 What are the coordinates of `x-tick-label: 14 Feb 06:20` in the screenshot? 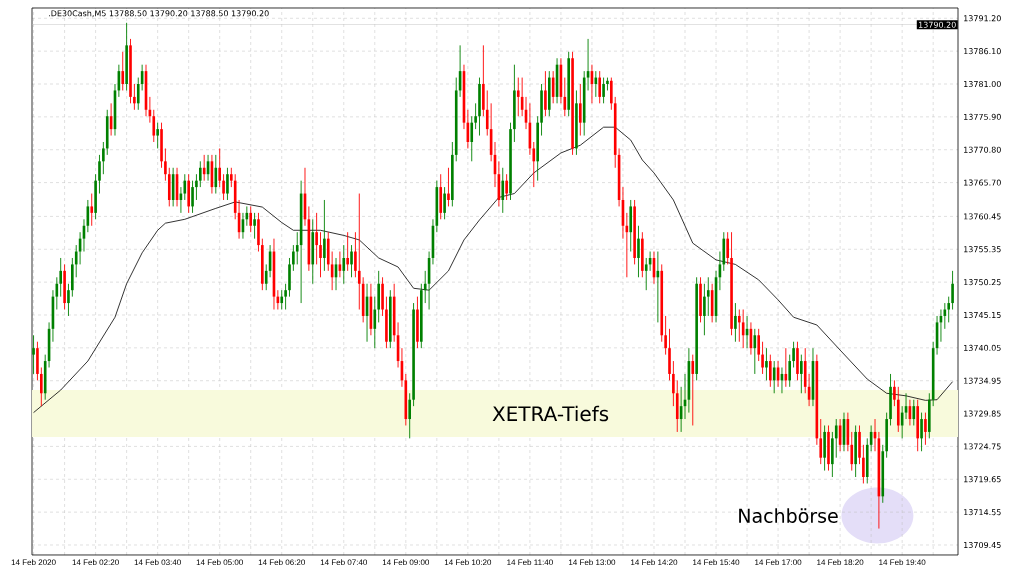 It's located at (281, 562).